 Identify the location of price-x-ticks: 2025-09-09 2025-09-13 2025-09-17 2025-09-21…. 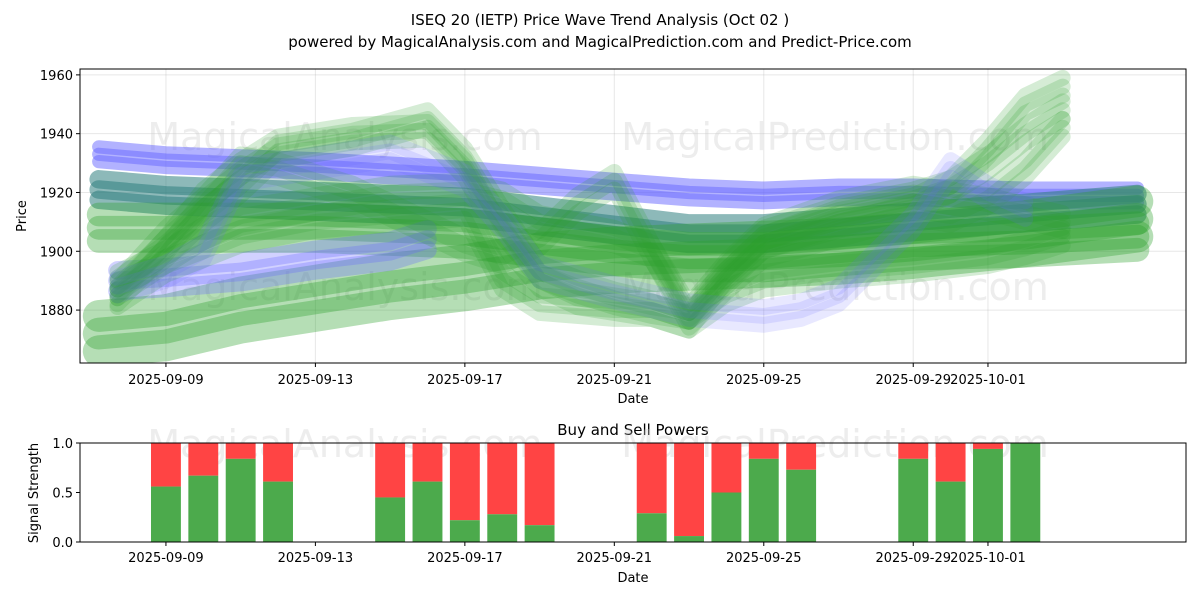
(577, 375).